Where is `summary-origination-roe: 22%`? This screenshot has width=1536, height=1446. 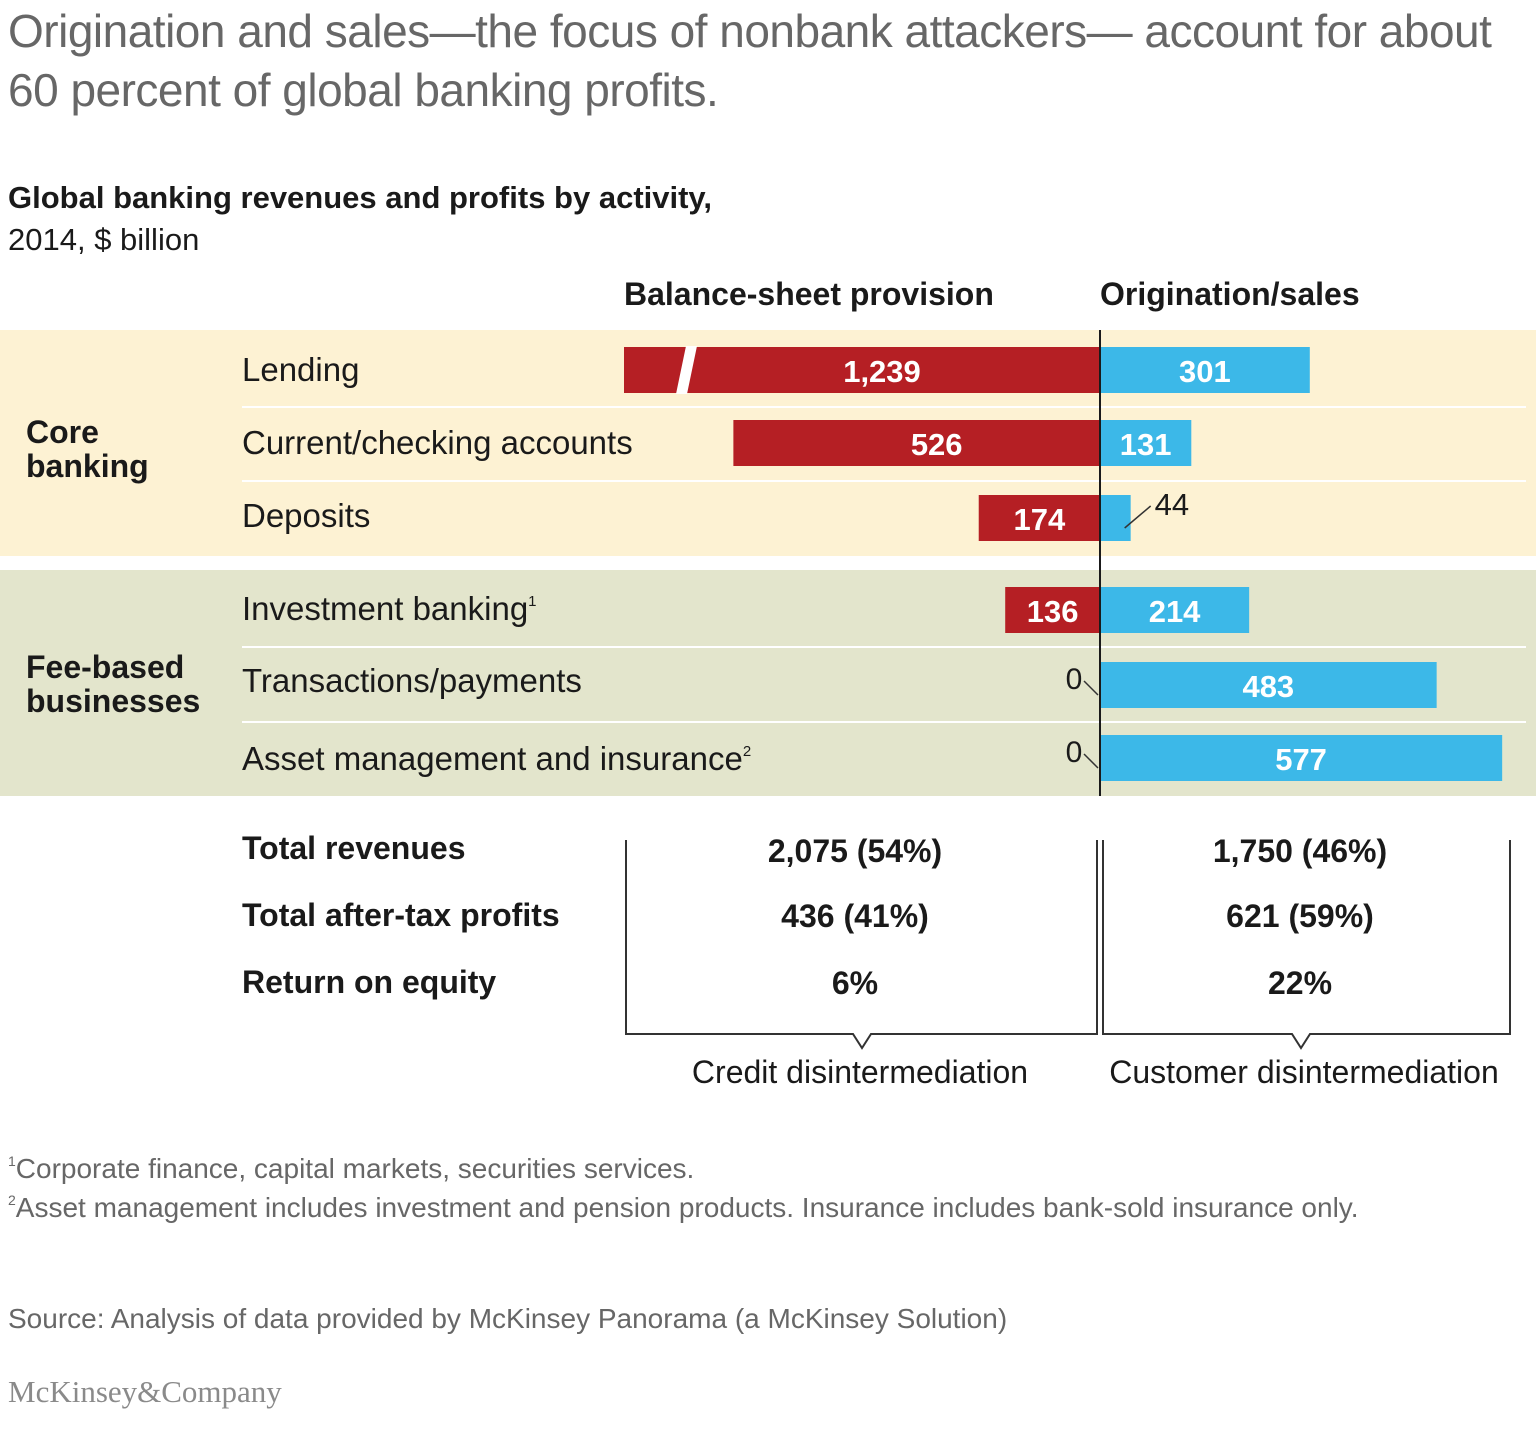 summary-origination-roe: 22% is located at coordinates (1300, 983).